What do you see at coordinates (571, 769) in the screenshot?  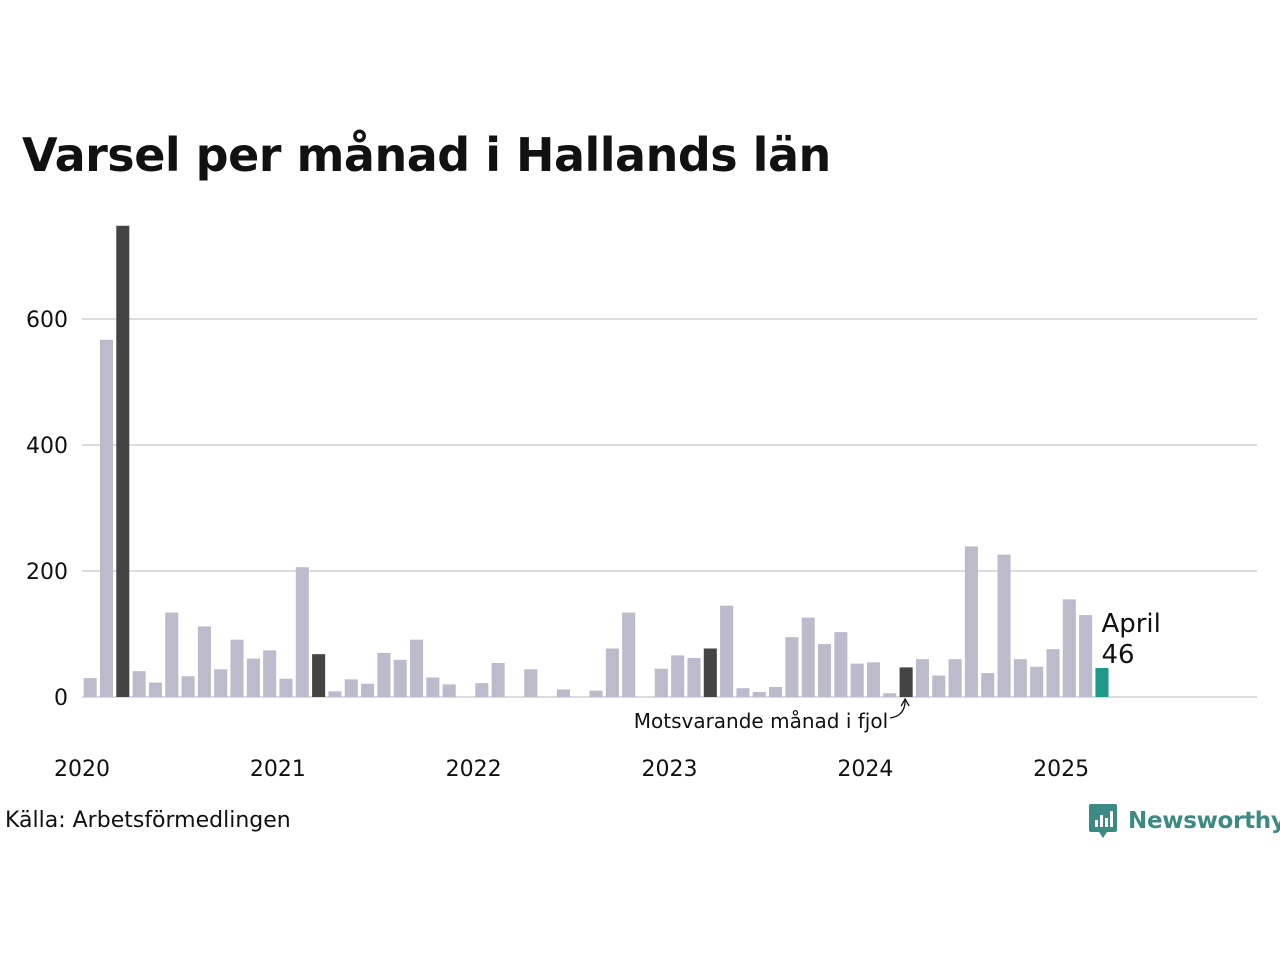 I see `x-axis-ticks: 2020 2021 2022 2023 2024 2025` at bounding box center [571, 769].